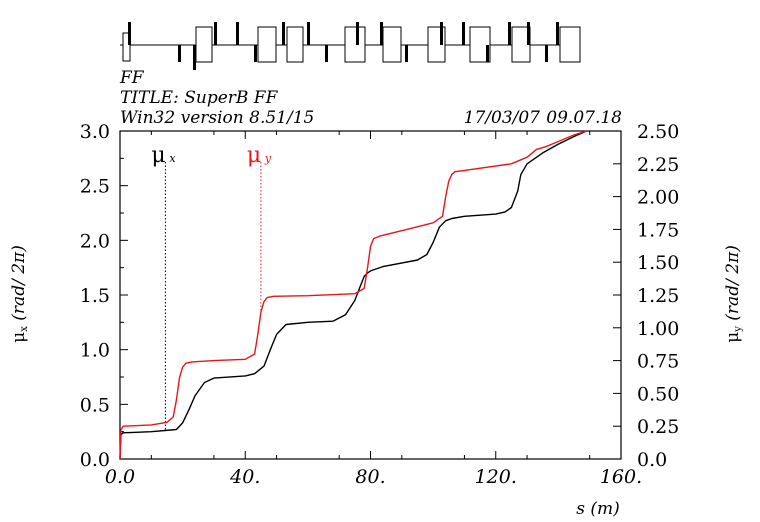 This screenshot has width=760, height=522. I want to click on x-tick-label: 120., so click(496, 477).